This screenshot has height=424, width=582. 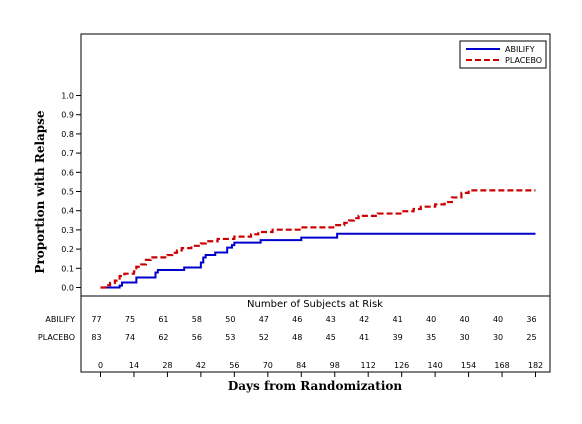 I want to click on y-tick-label: 0.2, so click(x=67, y=249).